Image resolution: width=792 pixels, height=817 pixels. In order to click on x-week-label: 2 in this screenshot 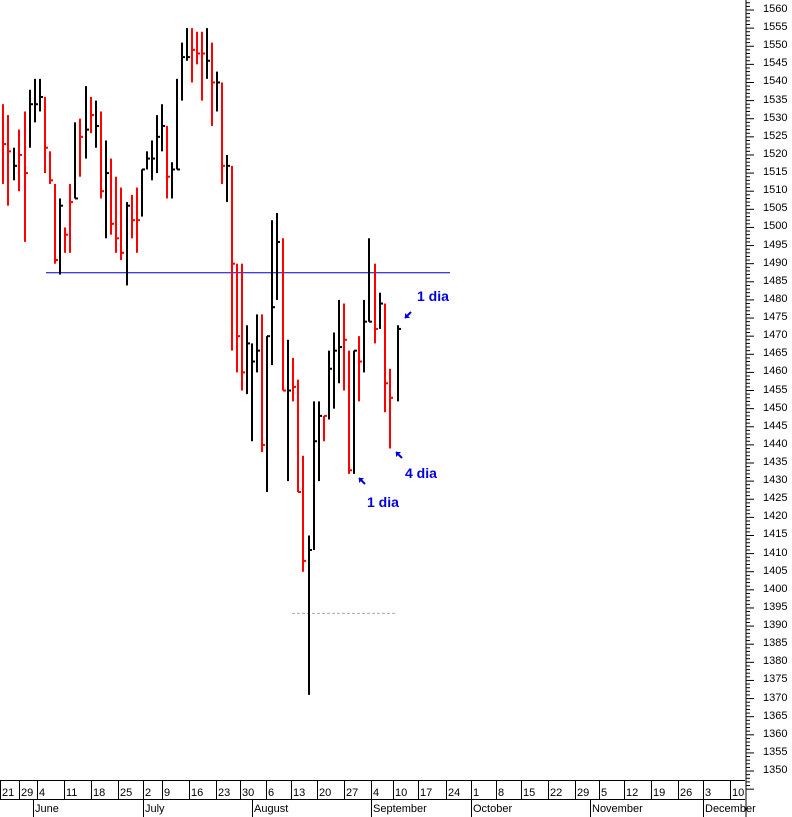, I will do `click(148, 793)`.